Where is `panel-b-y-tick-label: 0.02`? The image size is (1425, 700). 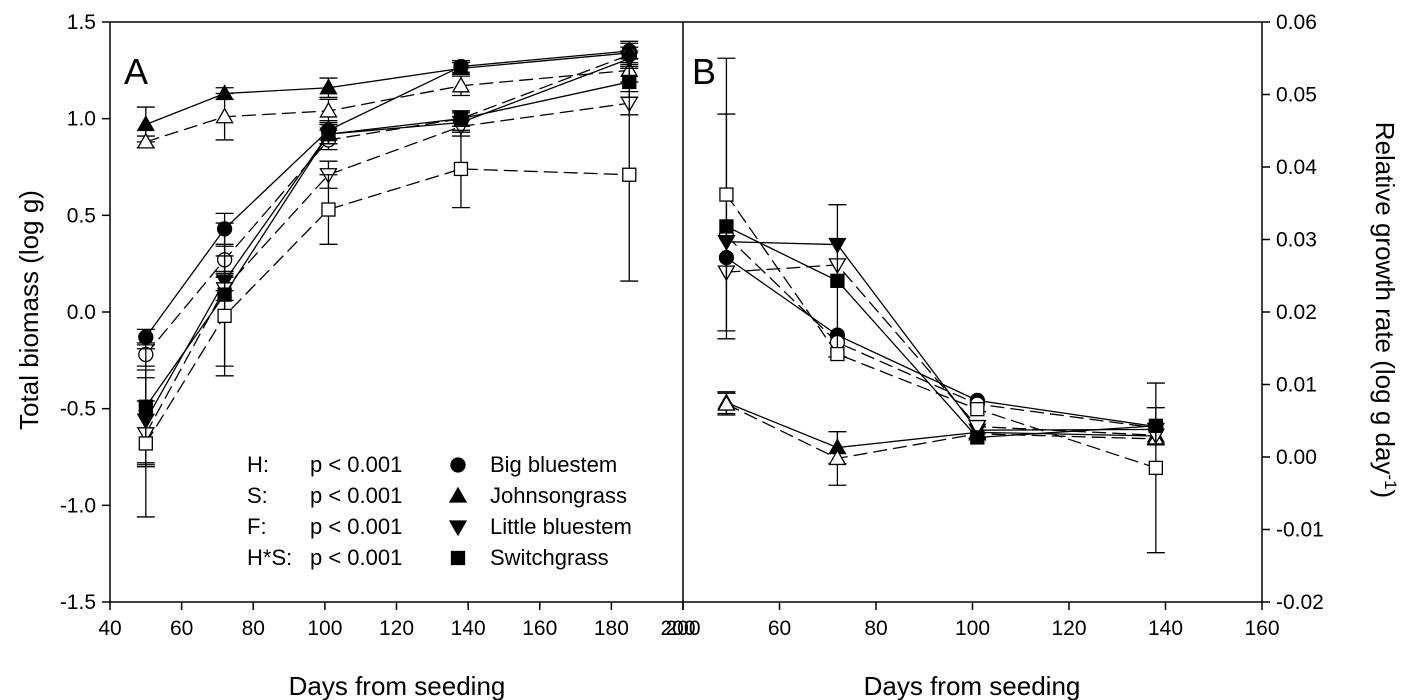
panel-b-y-tick-label: 0.02 is located at coordinates (1296, 312).